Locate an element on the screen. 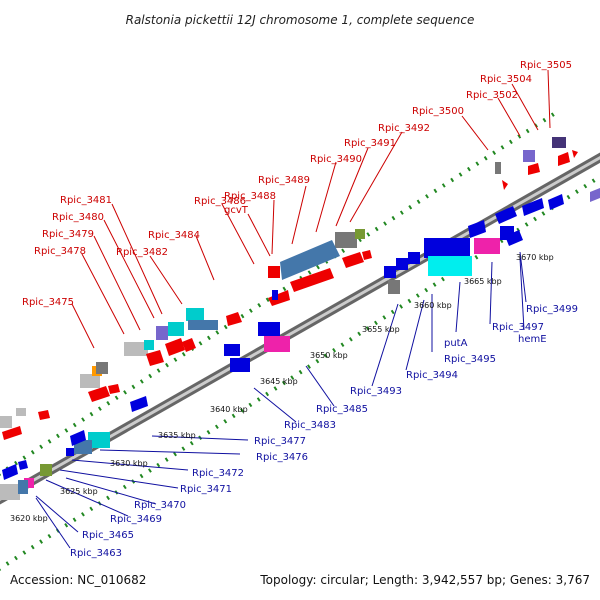  gene-label-bottom: hemE is located at coordinates (532, 339).